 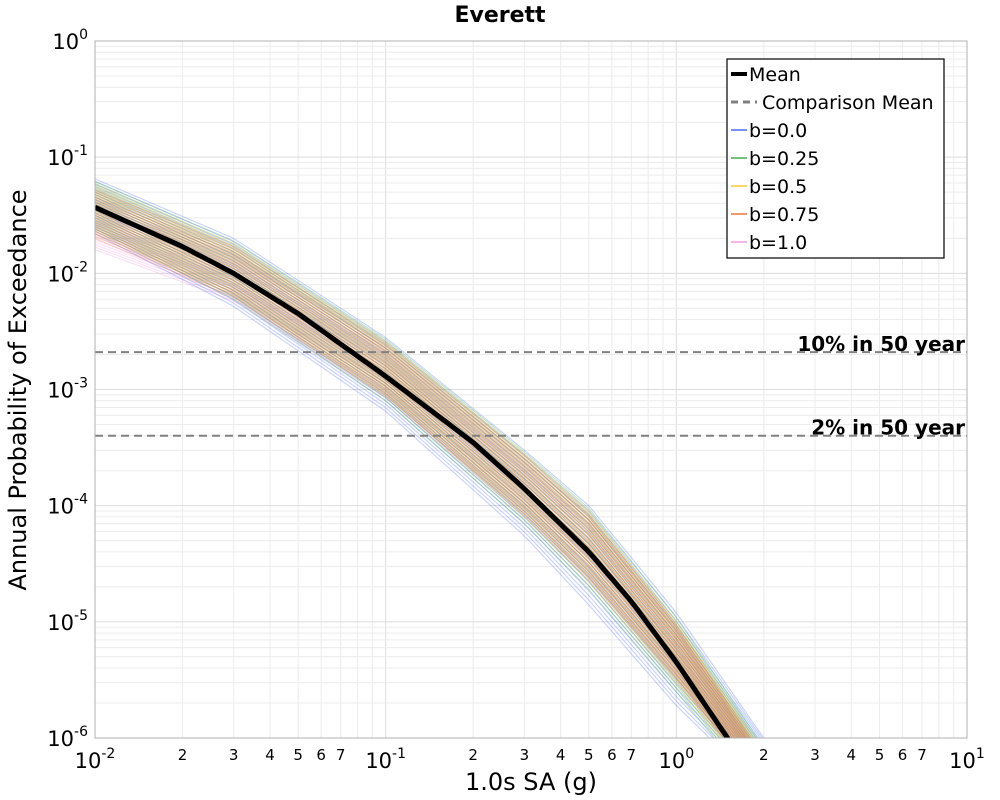 I want to click on legend-label: Comparison Mean, so click(x=848, y=103).